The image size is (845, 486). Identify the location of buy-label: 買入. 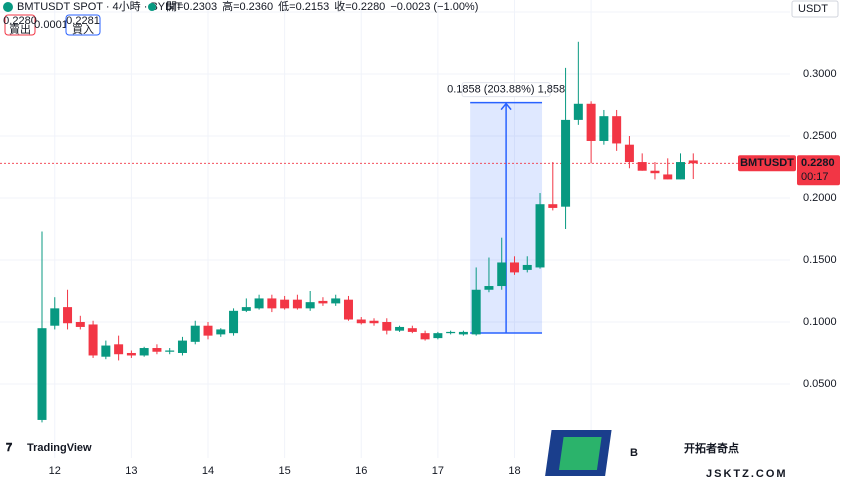
(83, 29).